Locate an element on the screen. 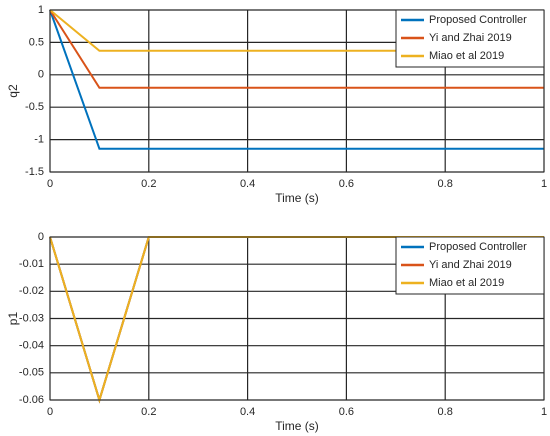  y-tick-label: -0.03 is located at coordinates (31, 318).